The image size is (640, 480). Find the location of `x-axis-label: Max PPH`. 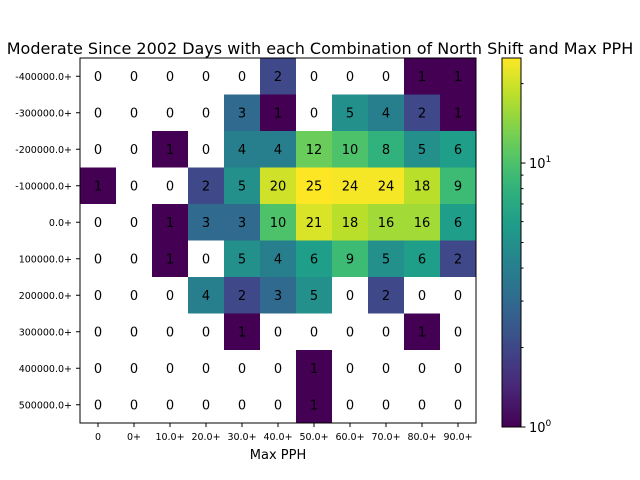

x-axis-label: Max PPH is located at coordinates (278, 455).